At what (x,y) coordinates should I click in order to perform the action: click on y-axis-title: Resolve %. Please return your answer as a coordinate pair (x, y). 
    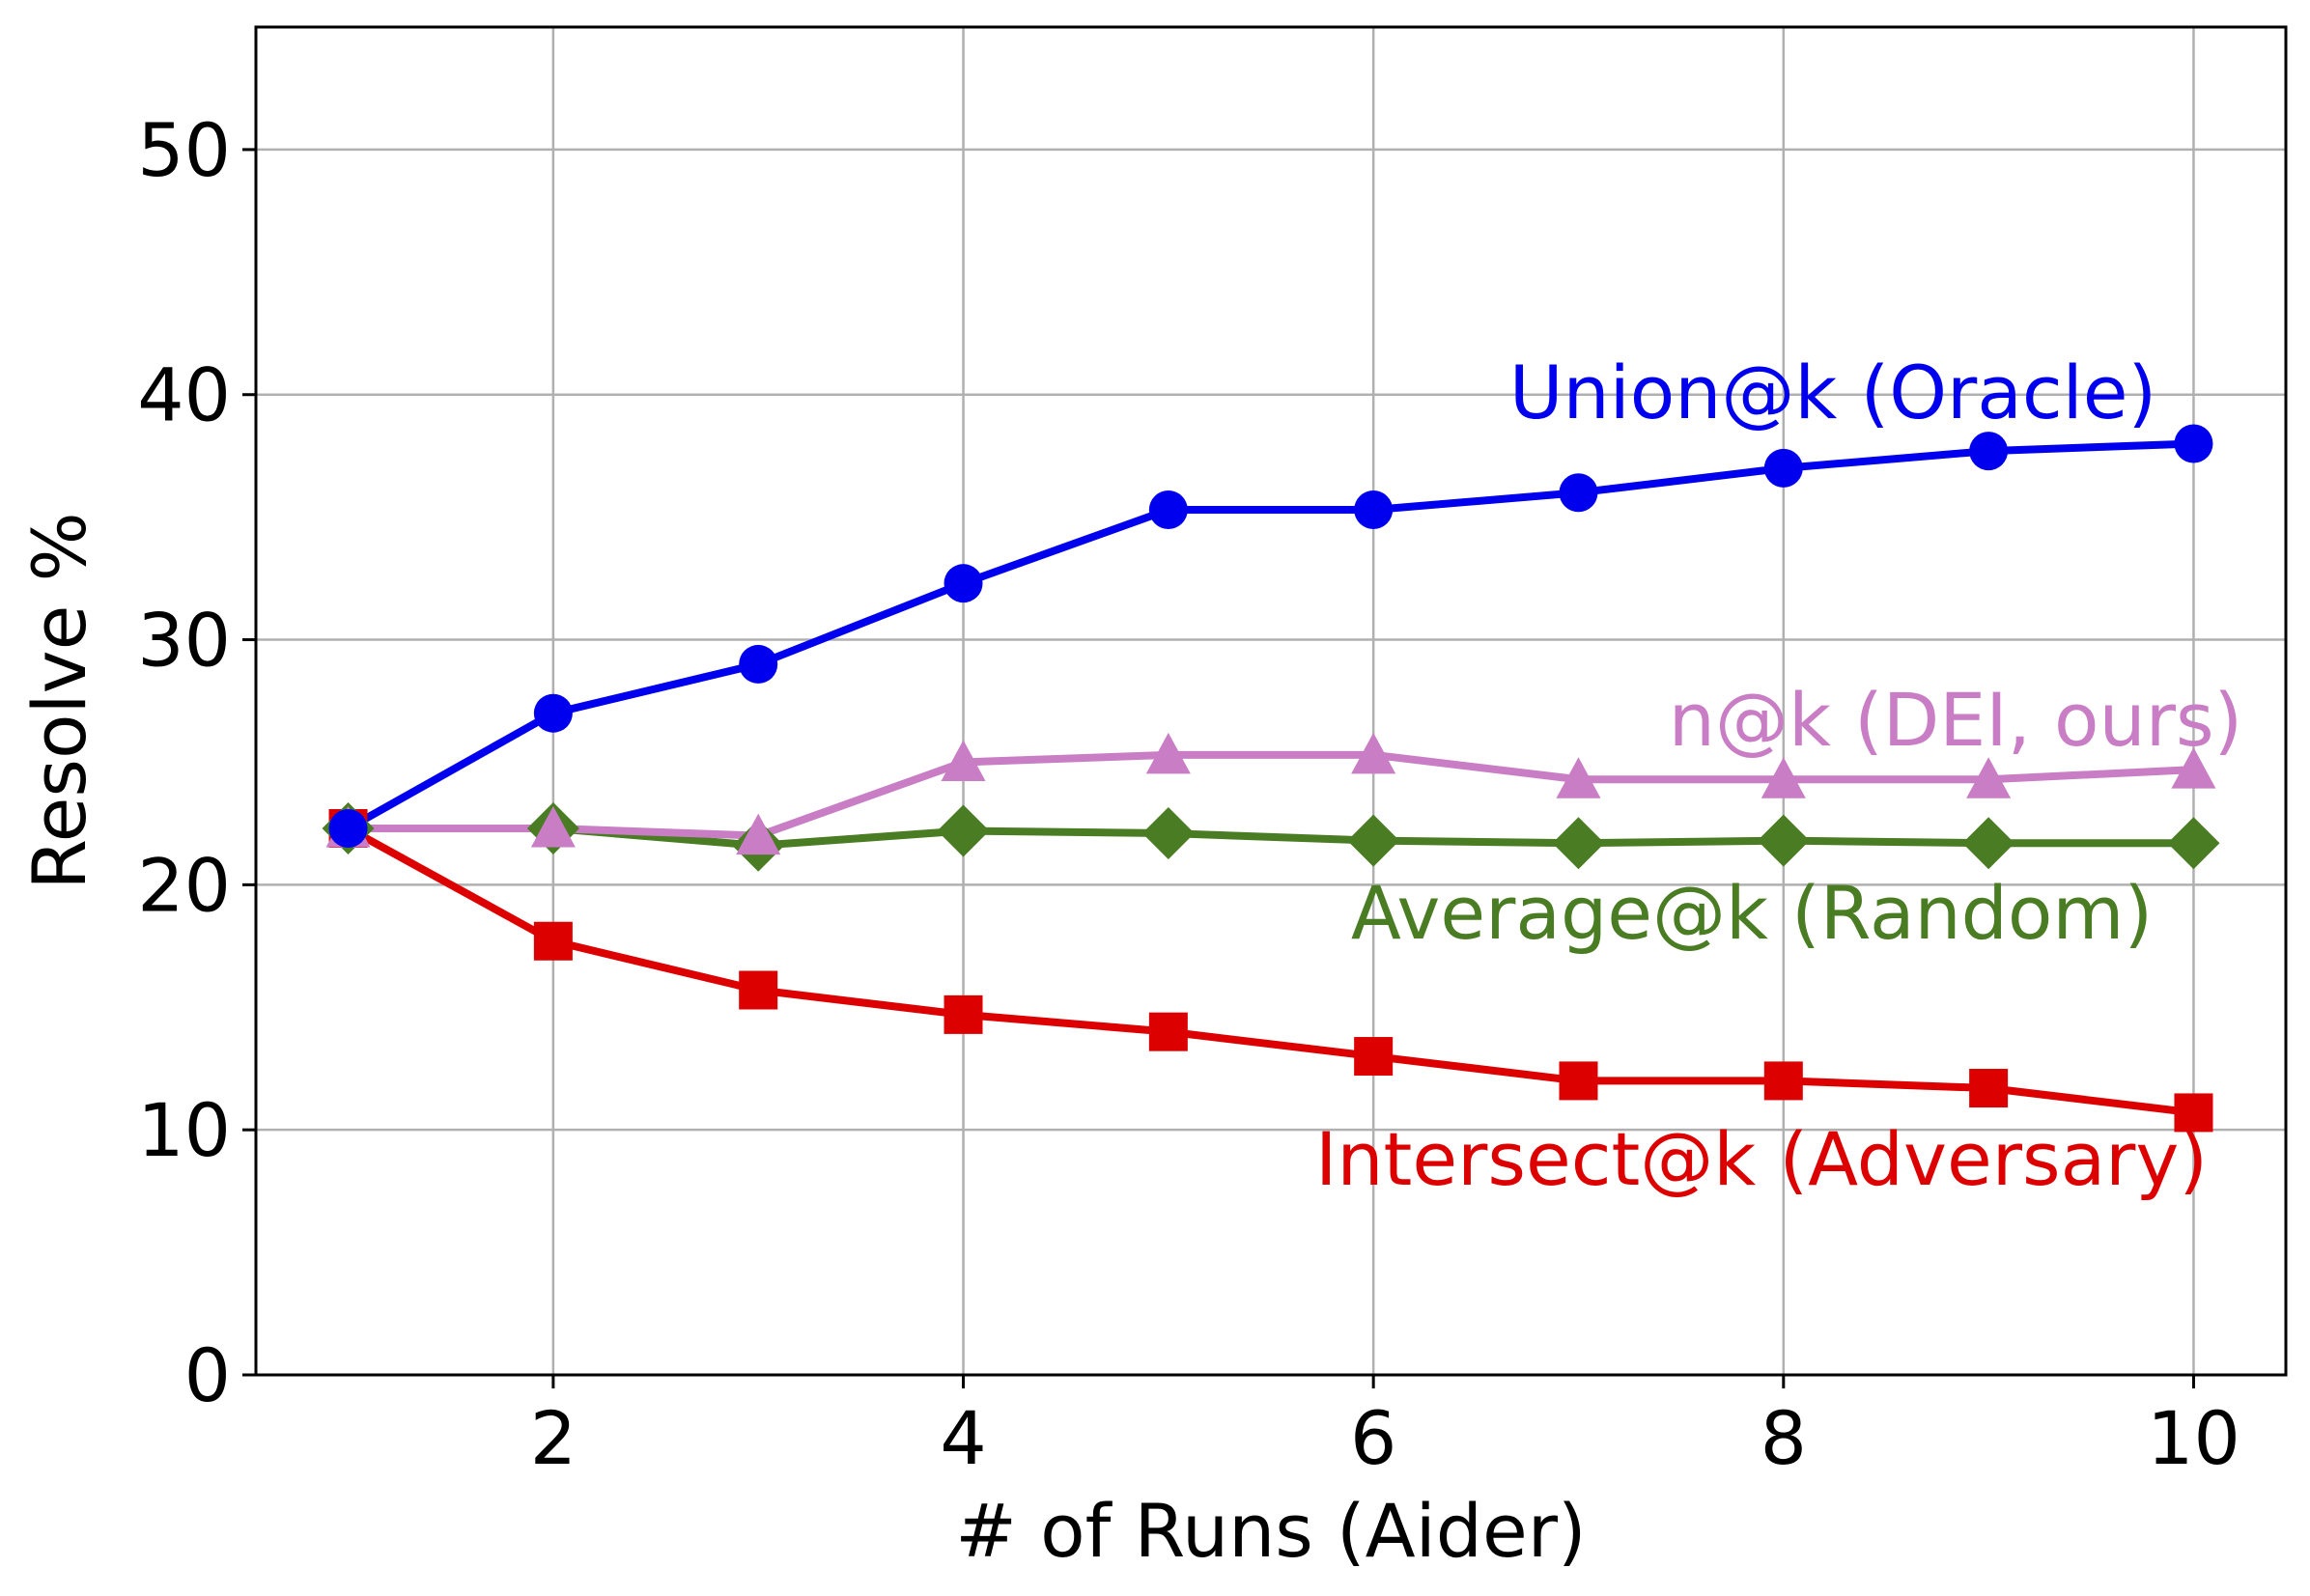
    Looking at the image, I should click on (59, 701).